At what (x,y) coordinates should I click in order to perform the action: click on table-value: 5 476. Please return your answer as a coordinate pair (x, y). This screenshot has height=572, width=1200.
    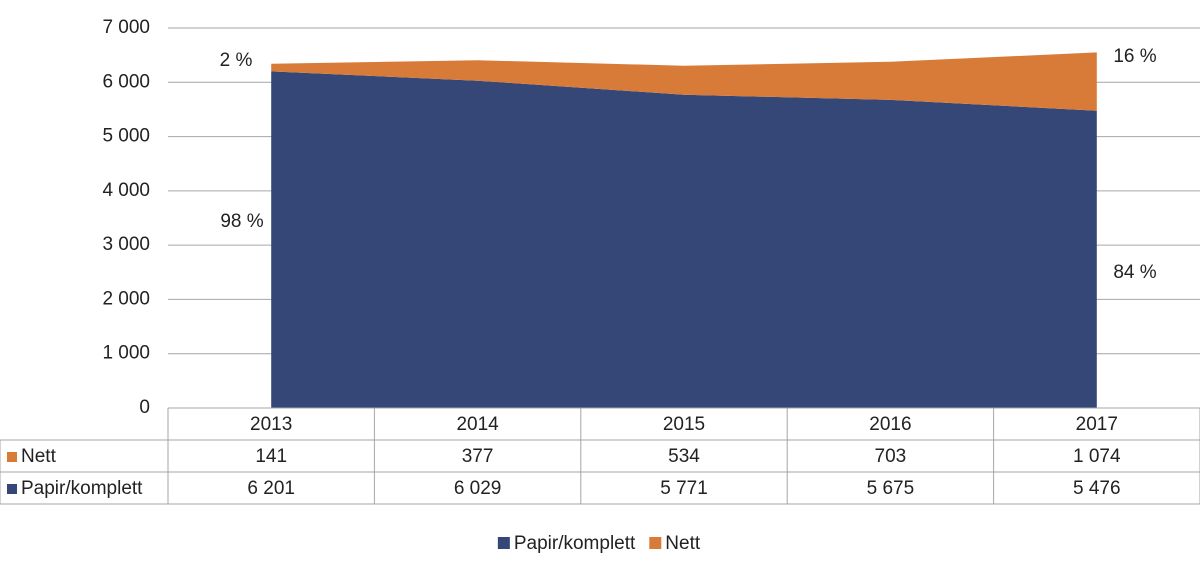
    Looking at the image, I should click on (1097, 488).